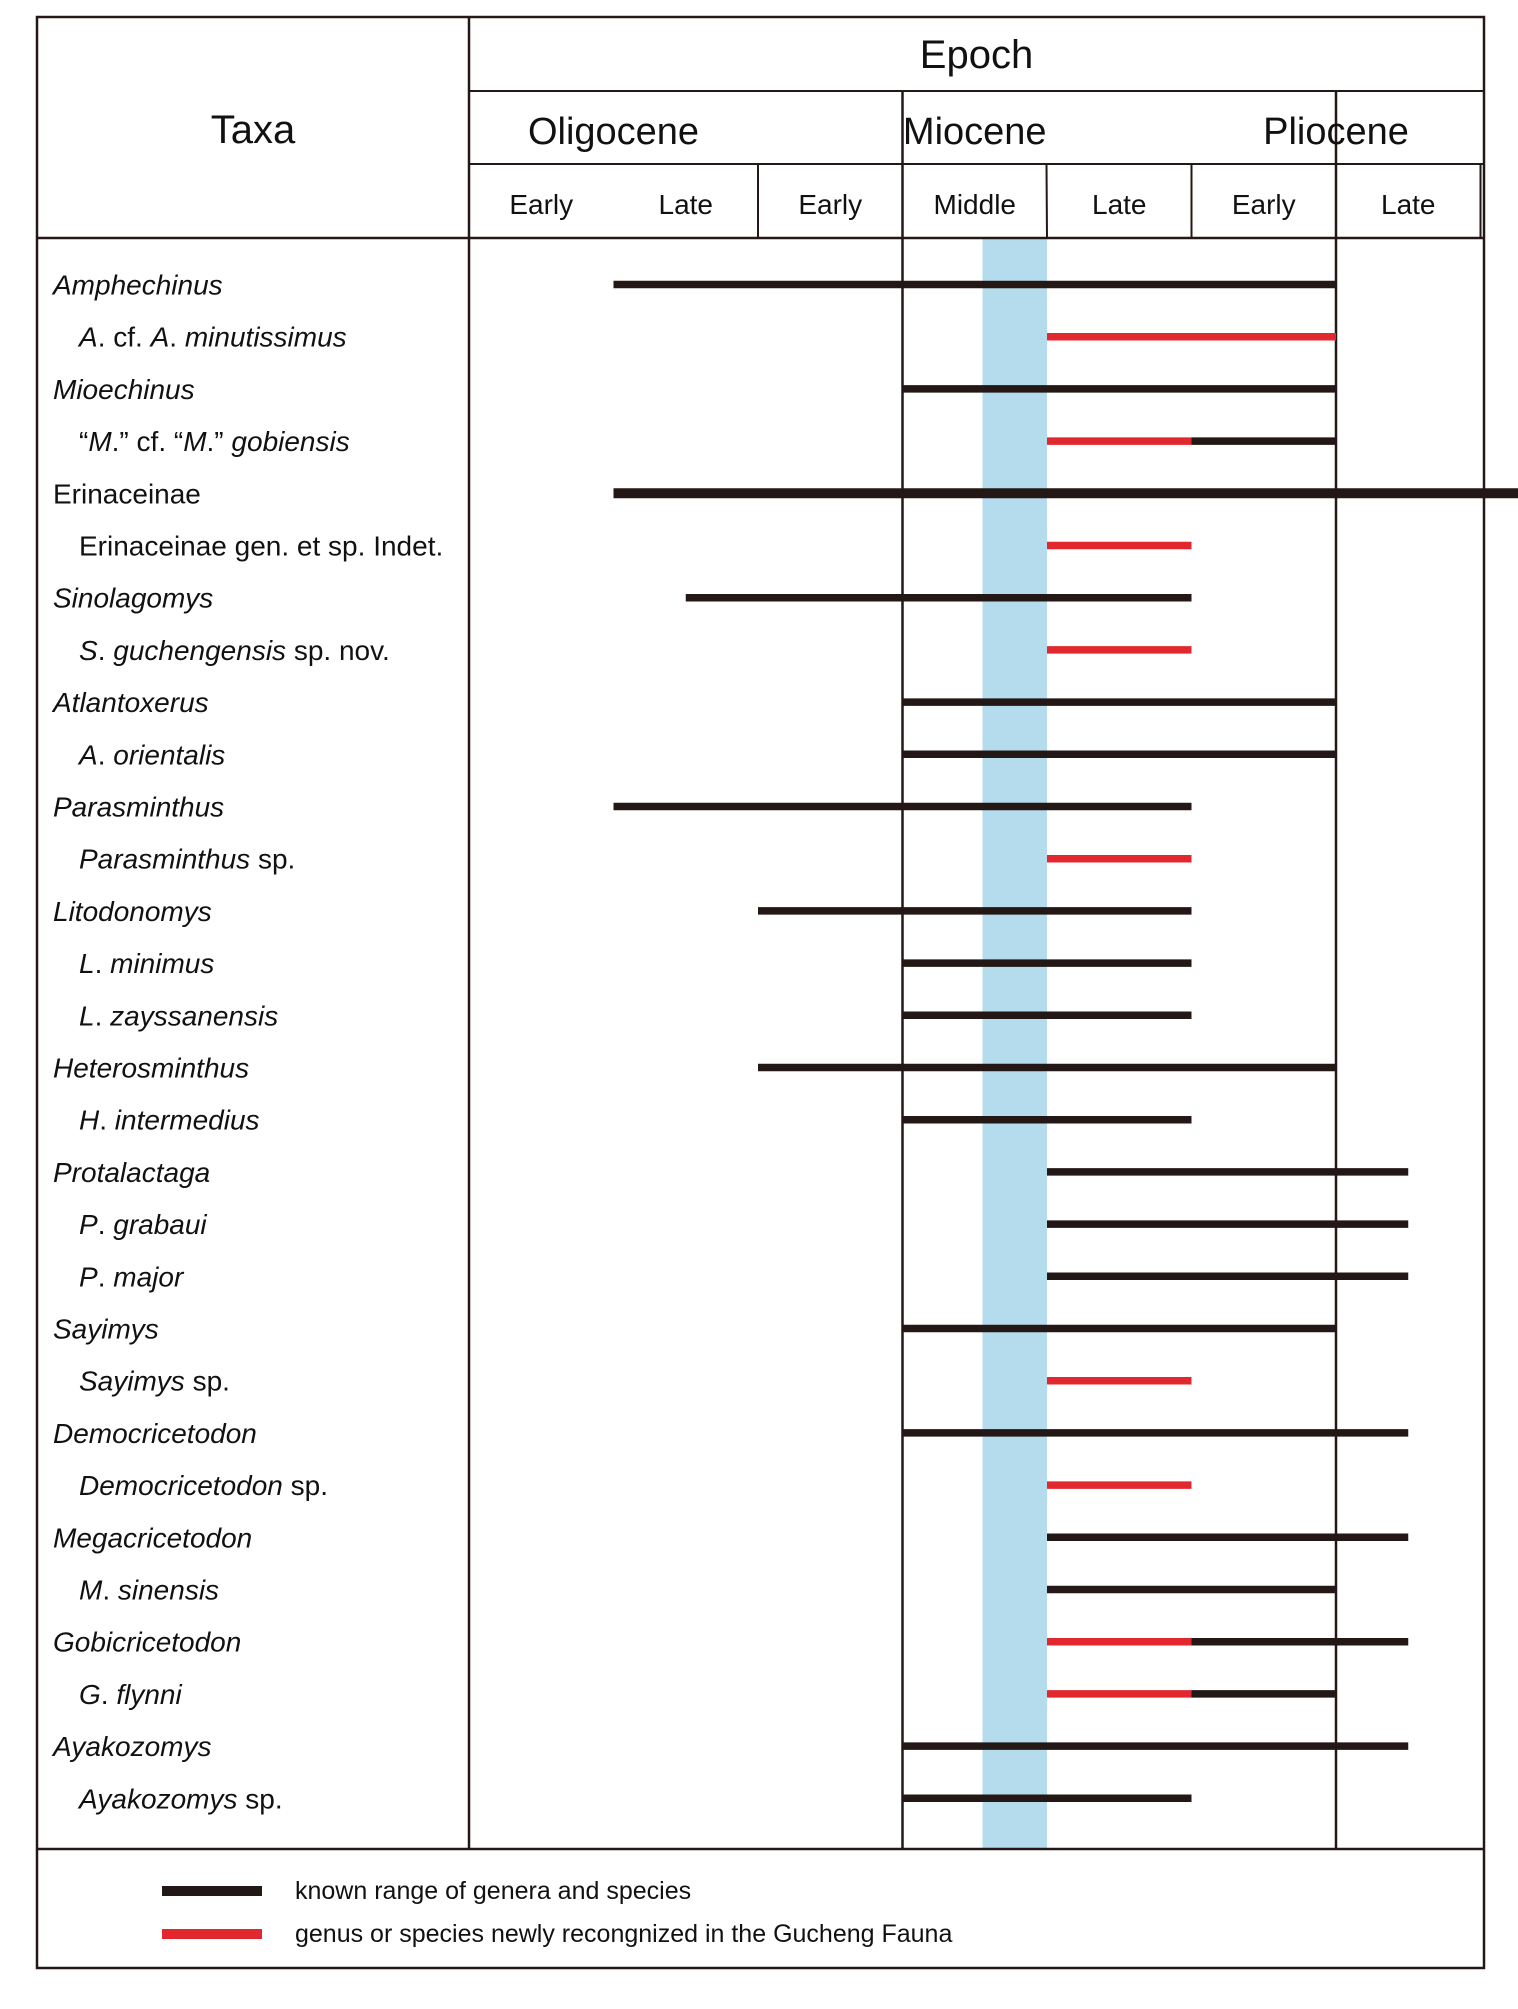  Describe the element at coordinates (147, 1642) in the screenshot. I see `taxon-label-27: Gobicricetodon` at that location.